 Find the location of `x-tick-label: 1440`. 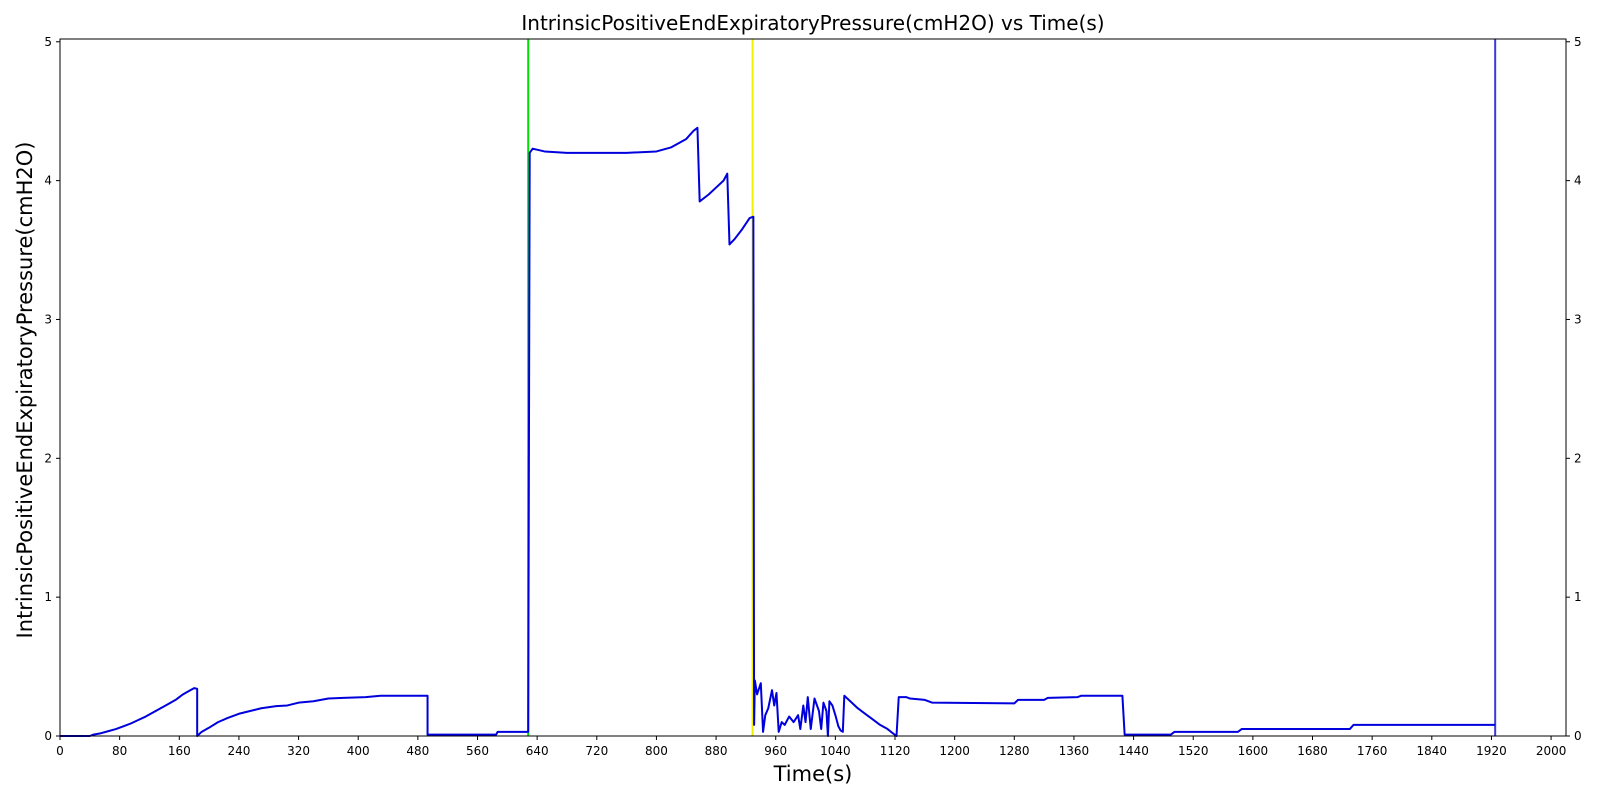

x-tick-label: 1440 is located at coordinates (1133, 751).